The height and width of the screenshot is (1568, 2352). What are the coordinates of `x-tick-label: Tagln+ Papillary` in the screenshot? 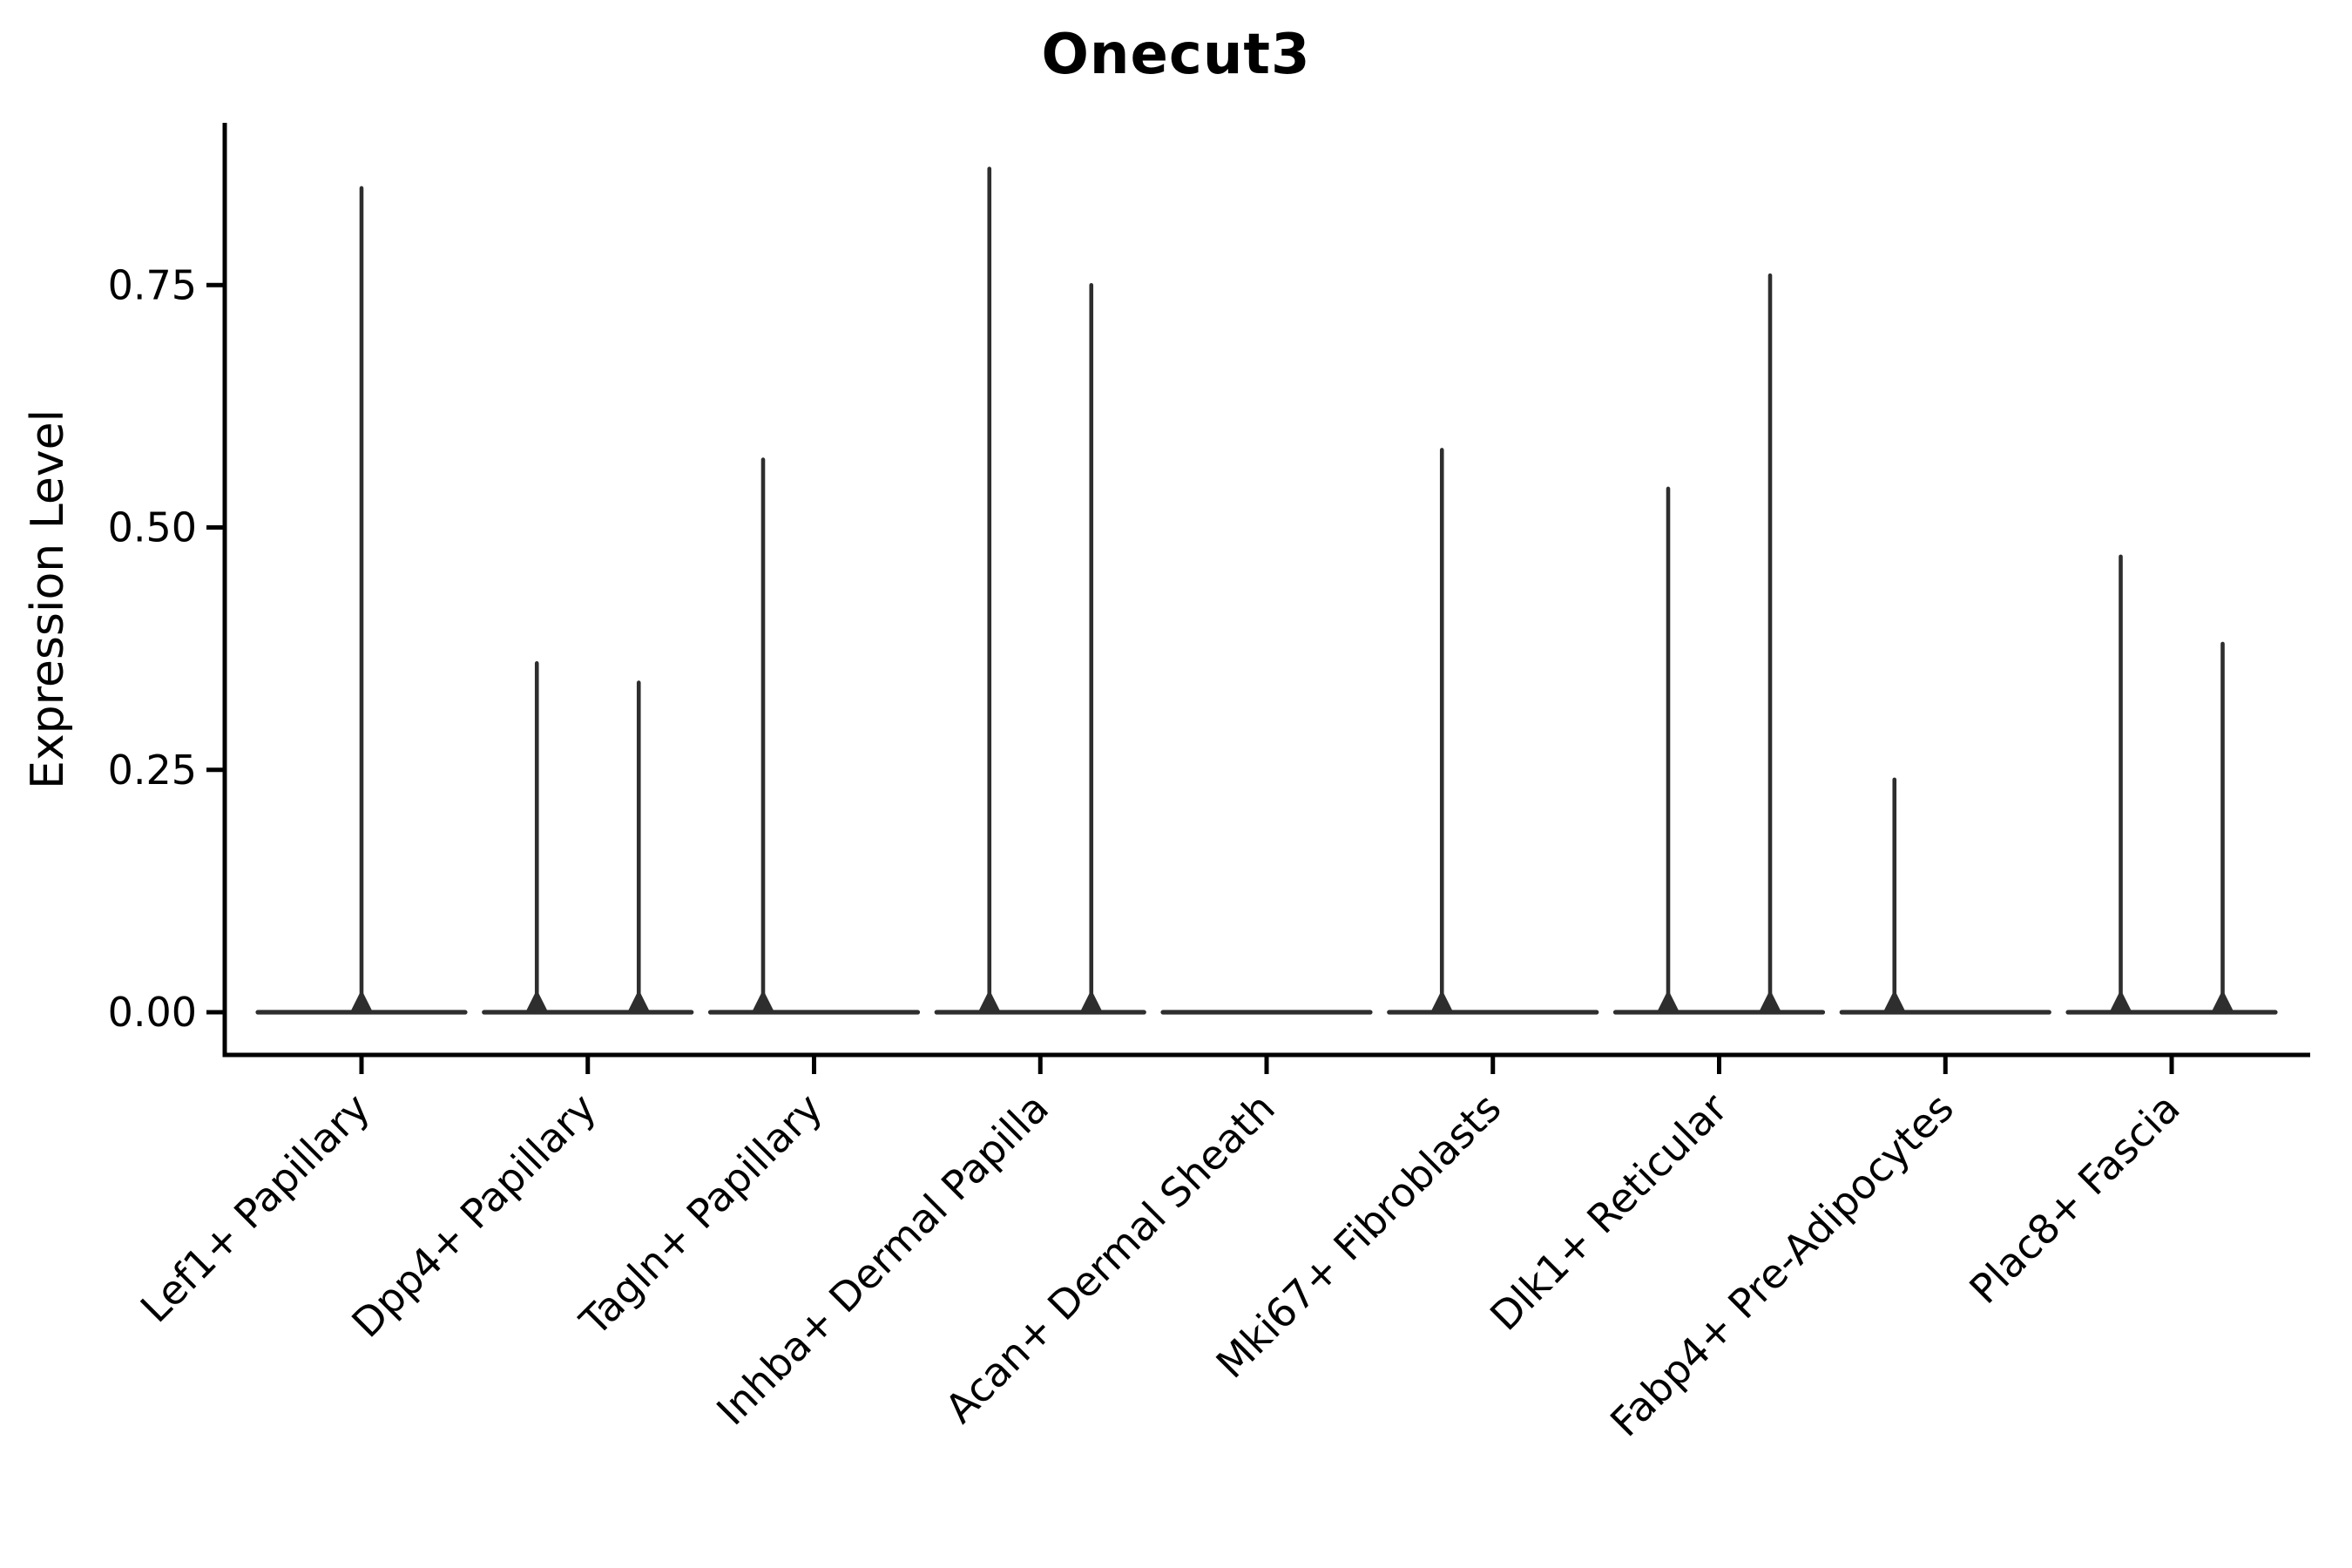 It's located at (702, 1215).